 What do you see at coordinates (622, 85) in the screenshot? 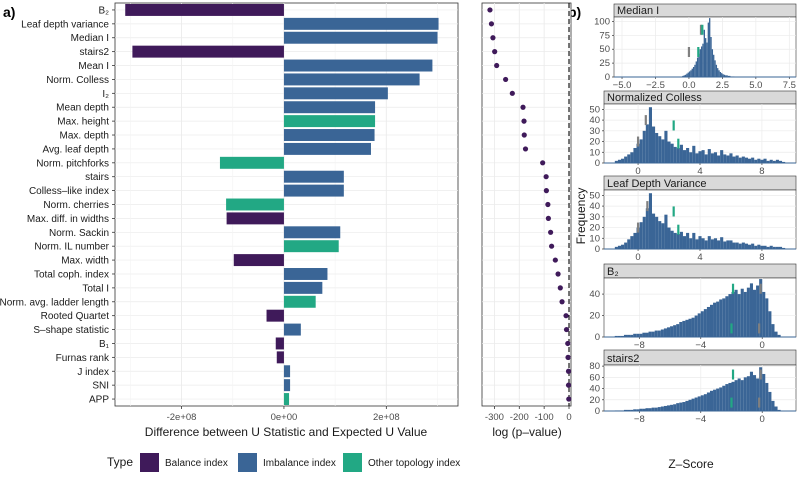
I see `histogram-x-tick-label: −5.0` at bounding box center [622, 85].